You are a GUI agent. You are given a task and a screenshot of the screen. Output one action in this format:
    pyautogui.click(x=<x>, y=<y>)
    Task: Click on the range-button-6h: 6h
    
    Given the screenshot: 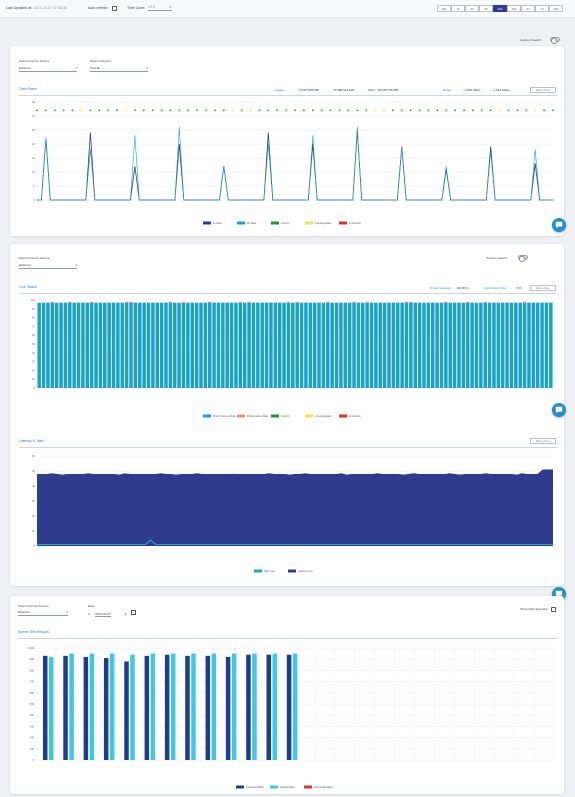 What is the action you would take?
    pyautogui.click(x=486, y=8)
    